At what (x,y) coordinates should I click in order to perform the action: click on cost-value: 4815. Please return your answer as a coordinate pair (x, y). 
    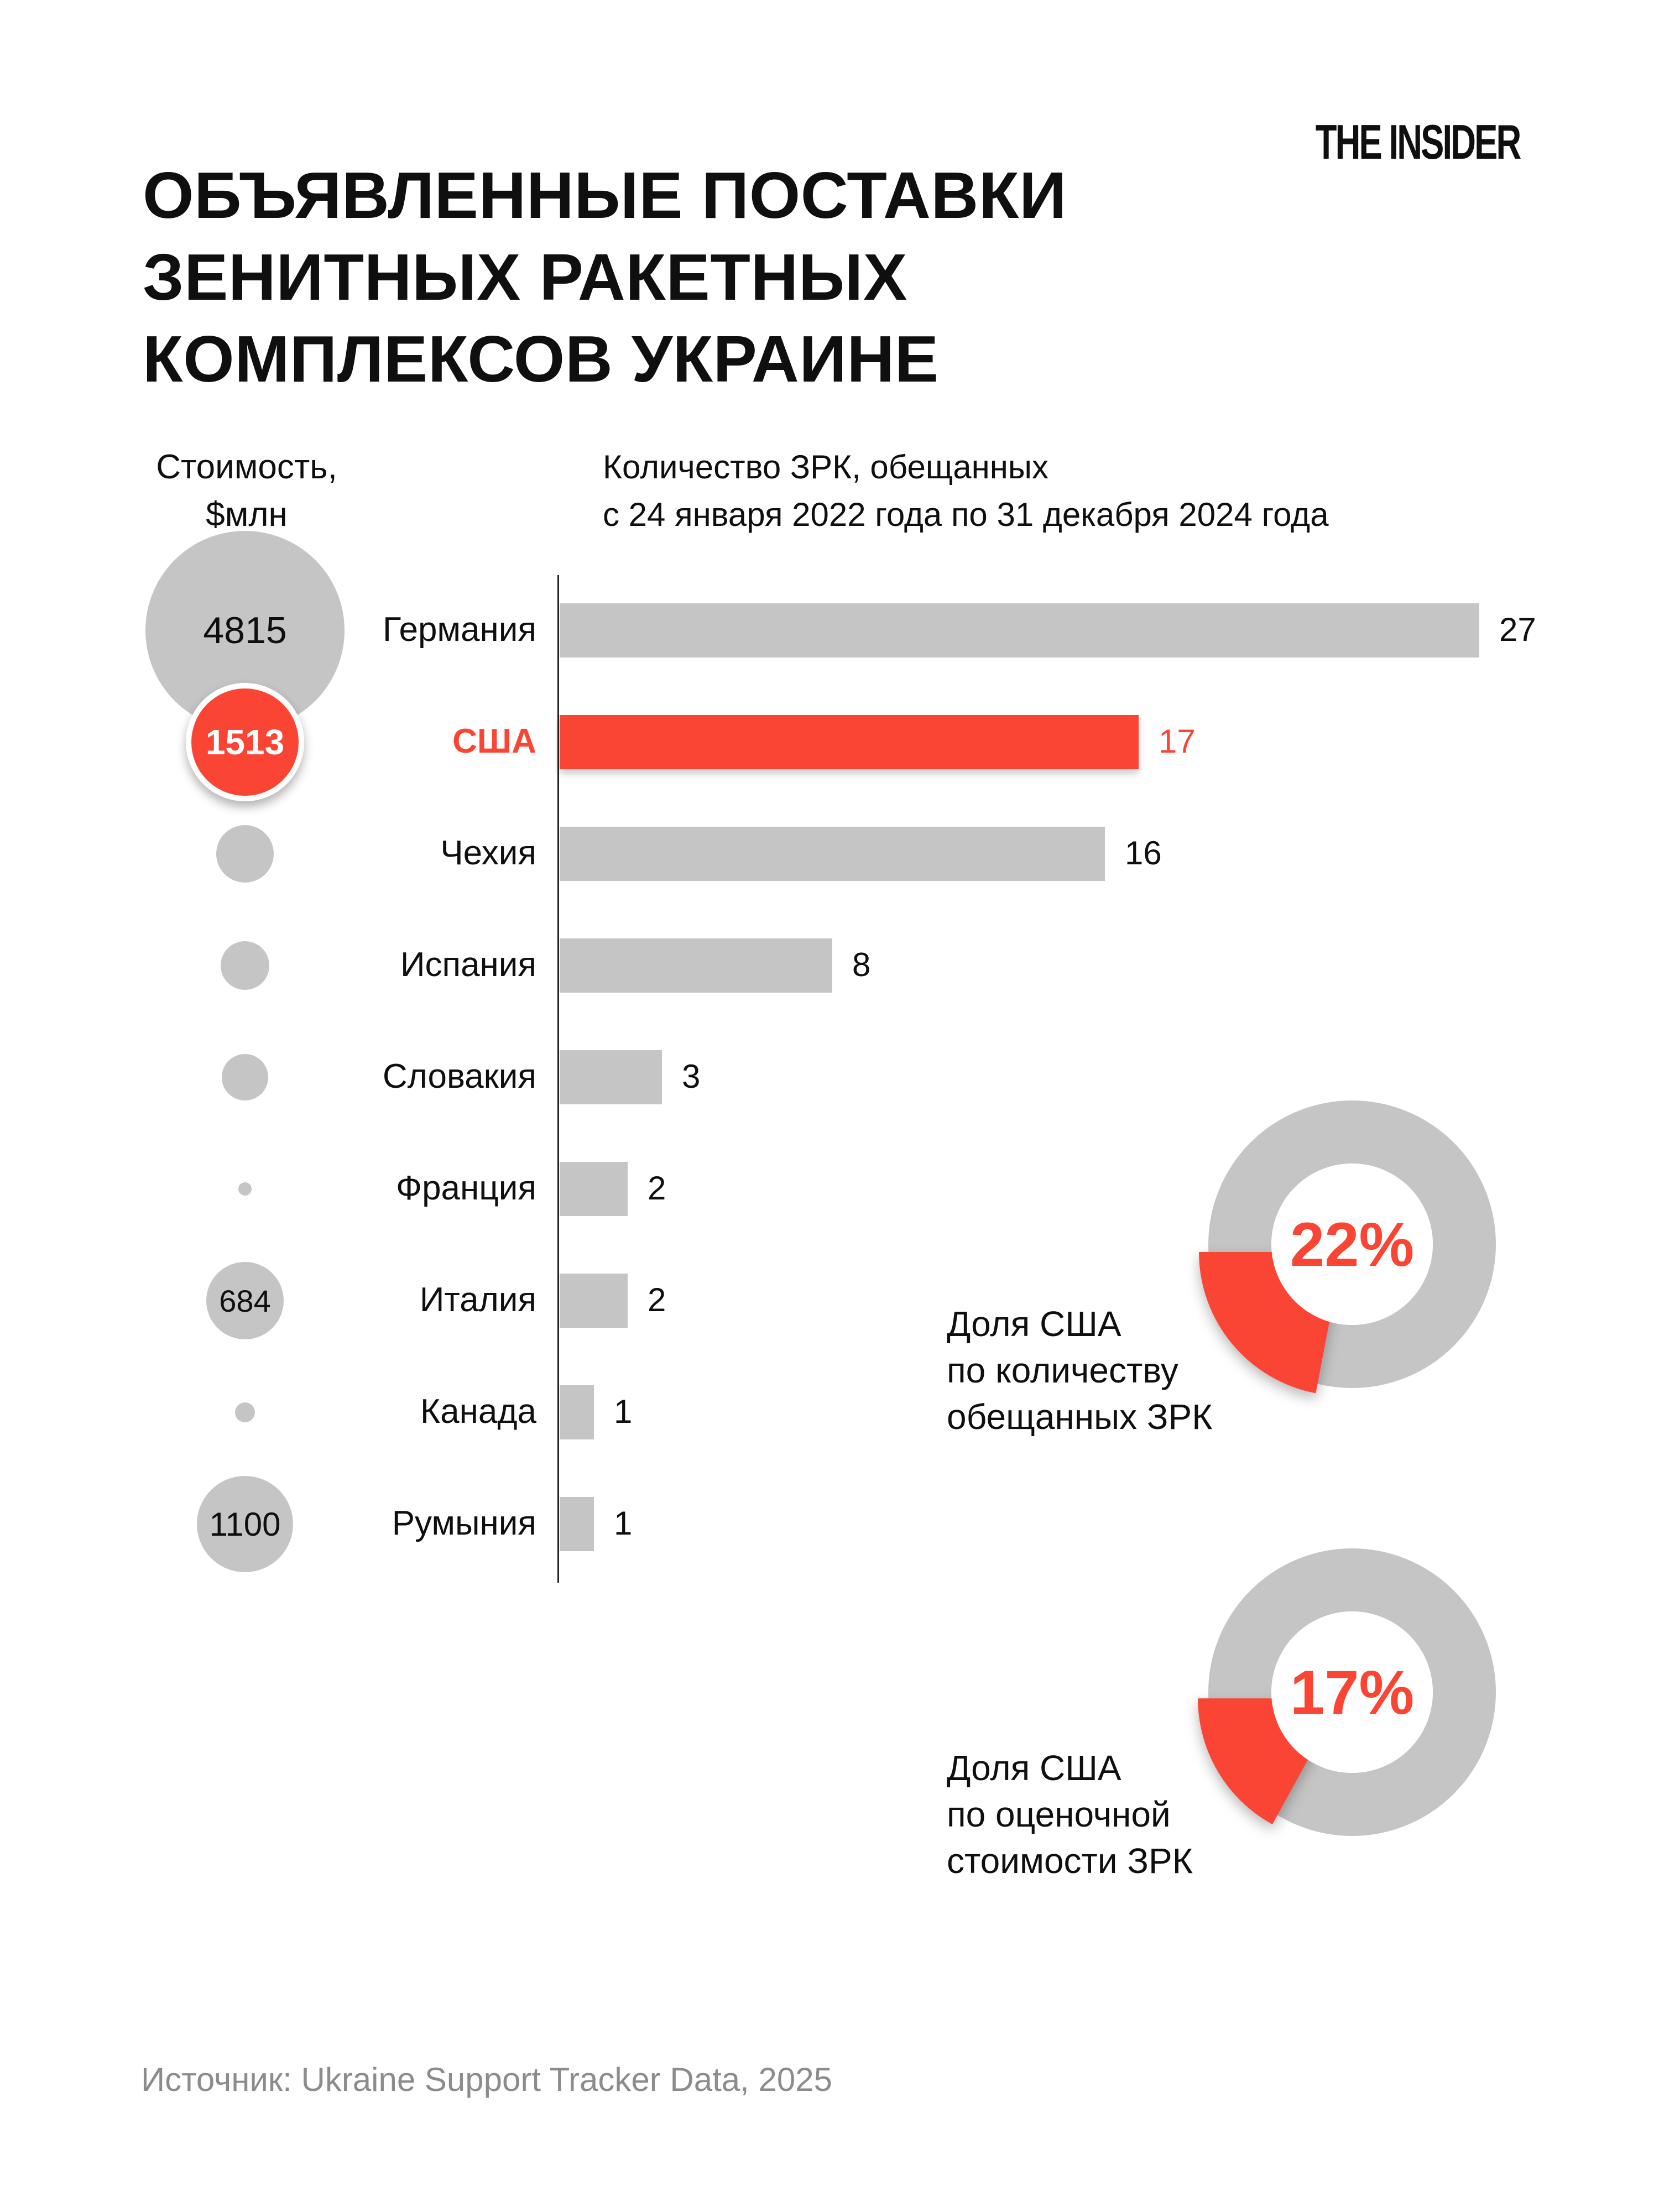
    Looking at the image, I should click on (245, 630).